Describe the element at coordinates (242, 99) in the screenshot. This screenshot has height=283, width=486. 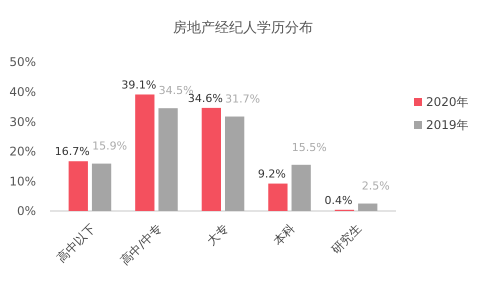
I see `data-label: 31.7%` at that location.